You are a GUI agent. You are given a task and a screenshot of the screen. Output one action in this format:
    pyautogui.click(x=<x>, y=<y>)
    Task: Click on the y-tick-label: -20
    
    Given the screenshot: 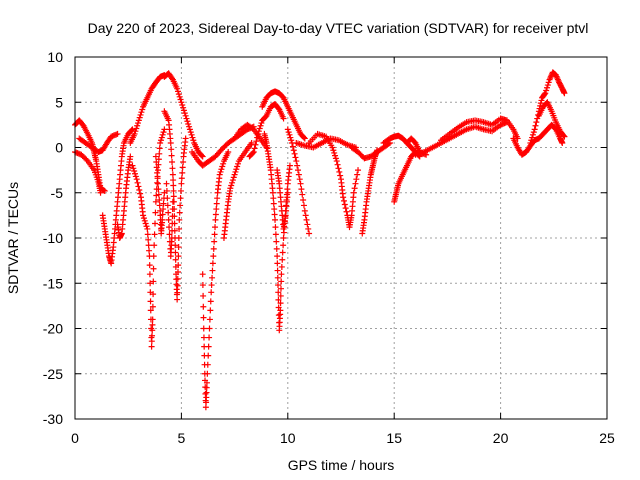 What is the action you would take?
    pyautogui.click(x=53, y=329)
    